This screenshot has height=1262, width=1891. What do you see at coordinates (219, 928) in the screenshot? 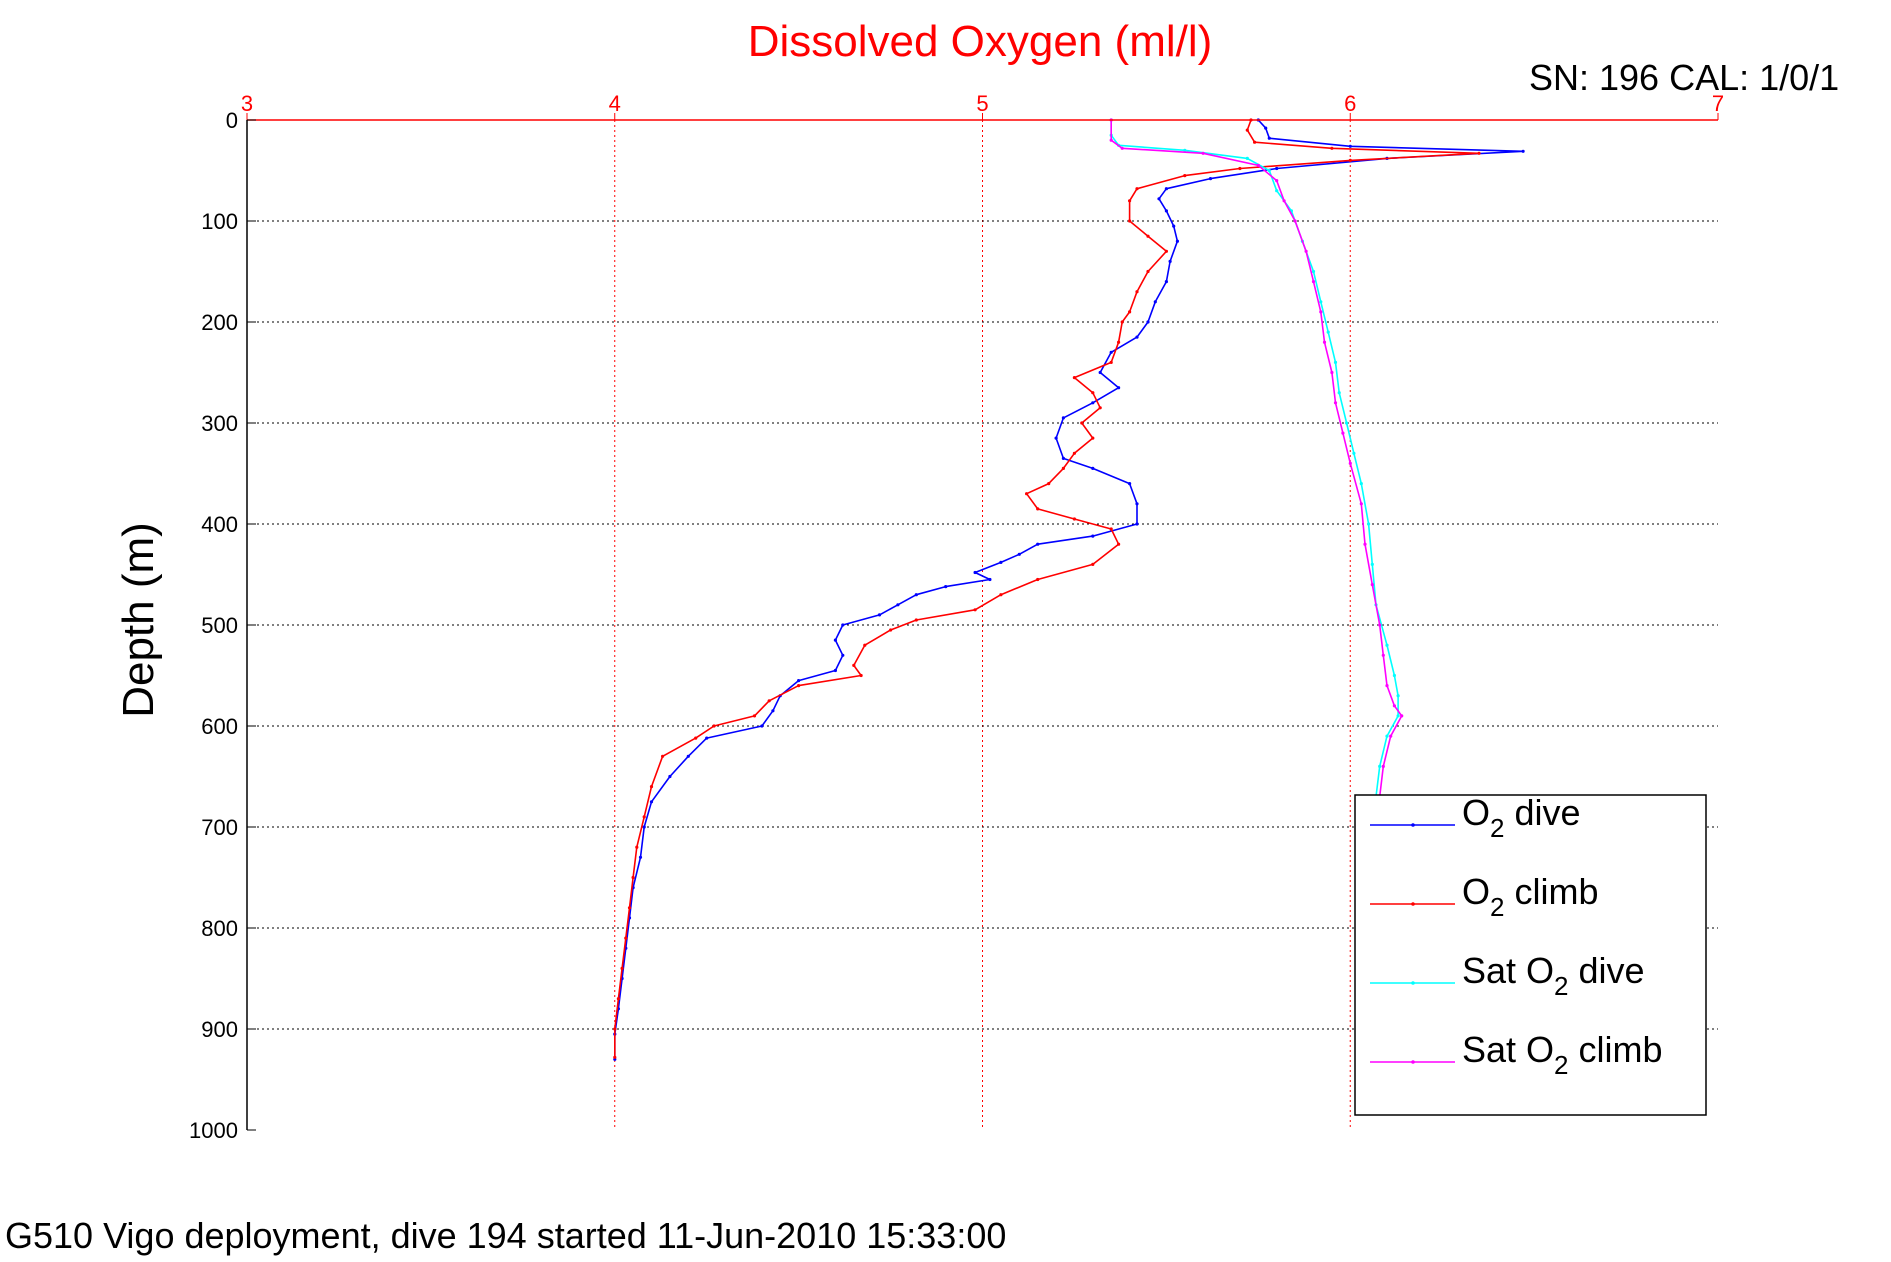
I see `y-tick-label: 800` at bounding box center [219, 928].